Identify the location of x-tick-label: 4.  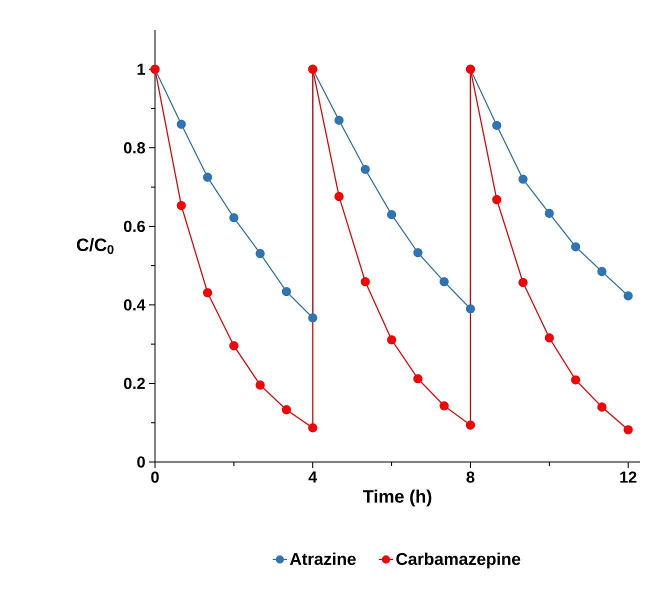
(313, 476).